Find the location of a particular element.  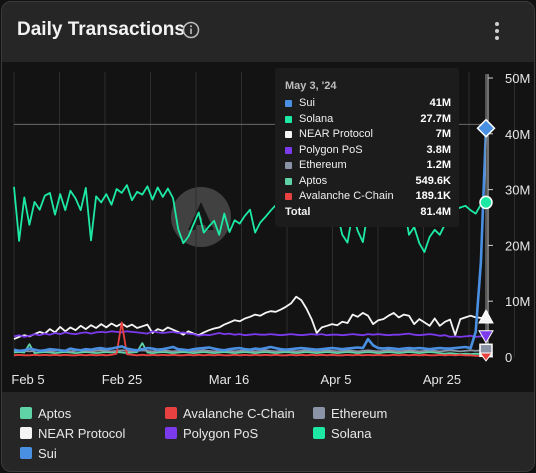

tooltip-row: Ethereum 1.2M is located at coordinates (368, 165).